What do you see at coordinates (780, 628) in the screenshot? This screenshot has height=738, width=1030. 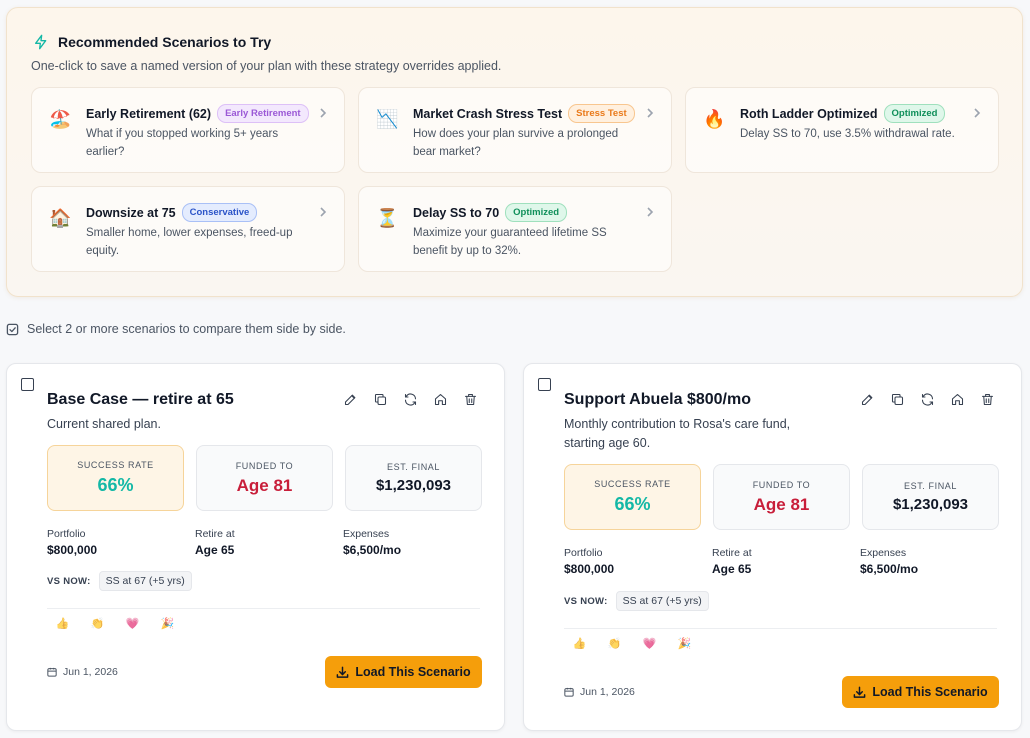 I see `divider` at bounding box center [780, 628].